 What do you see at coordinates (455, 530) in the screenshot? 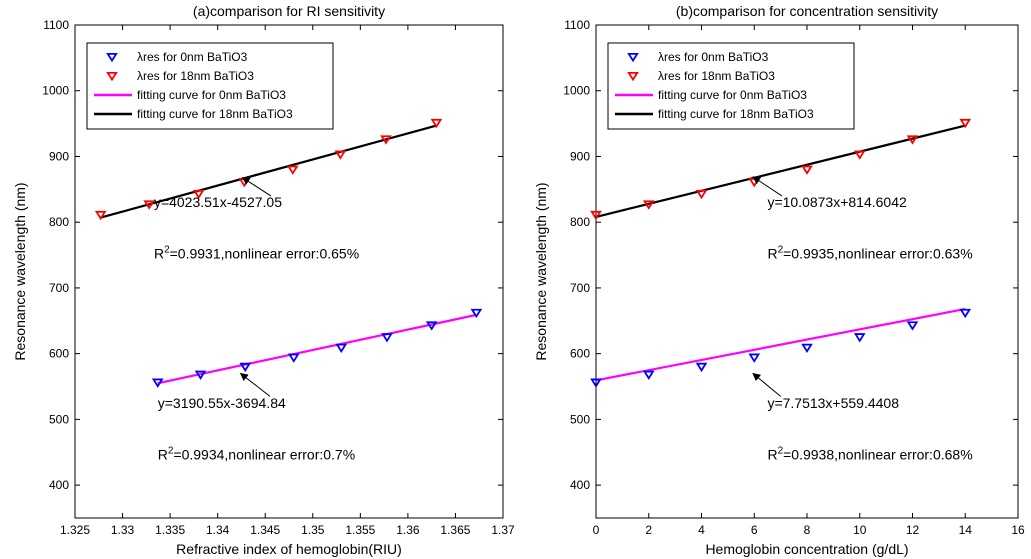
I see `x-tick-label: 1.365` at bounding box center [455, 530].